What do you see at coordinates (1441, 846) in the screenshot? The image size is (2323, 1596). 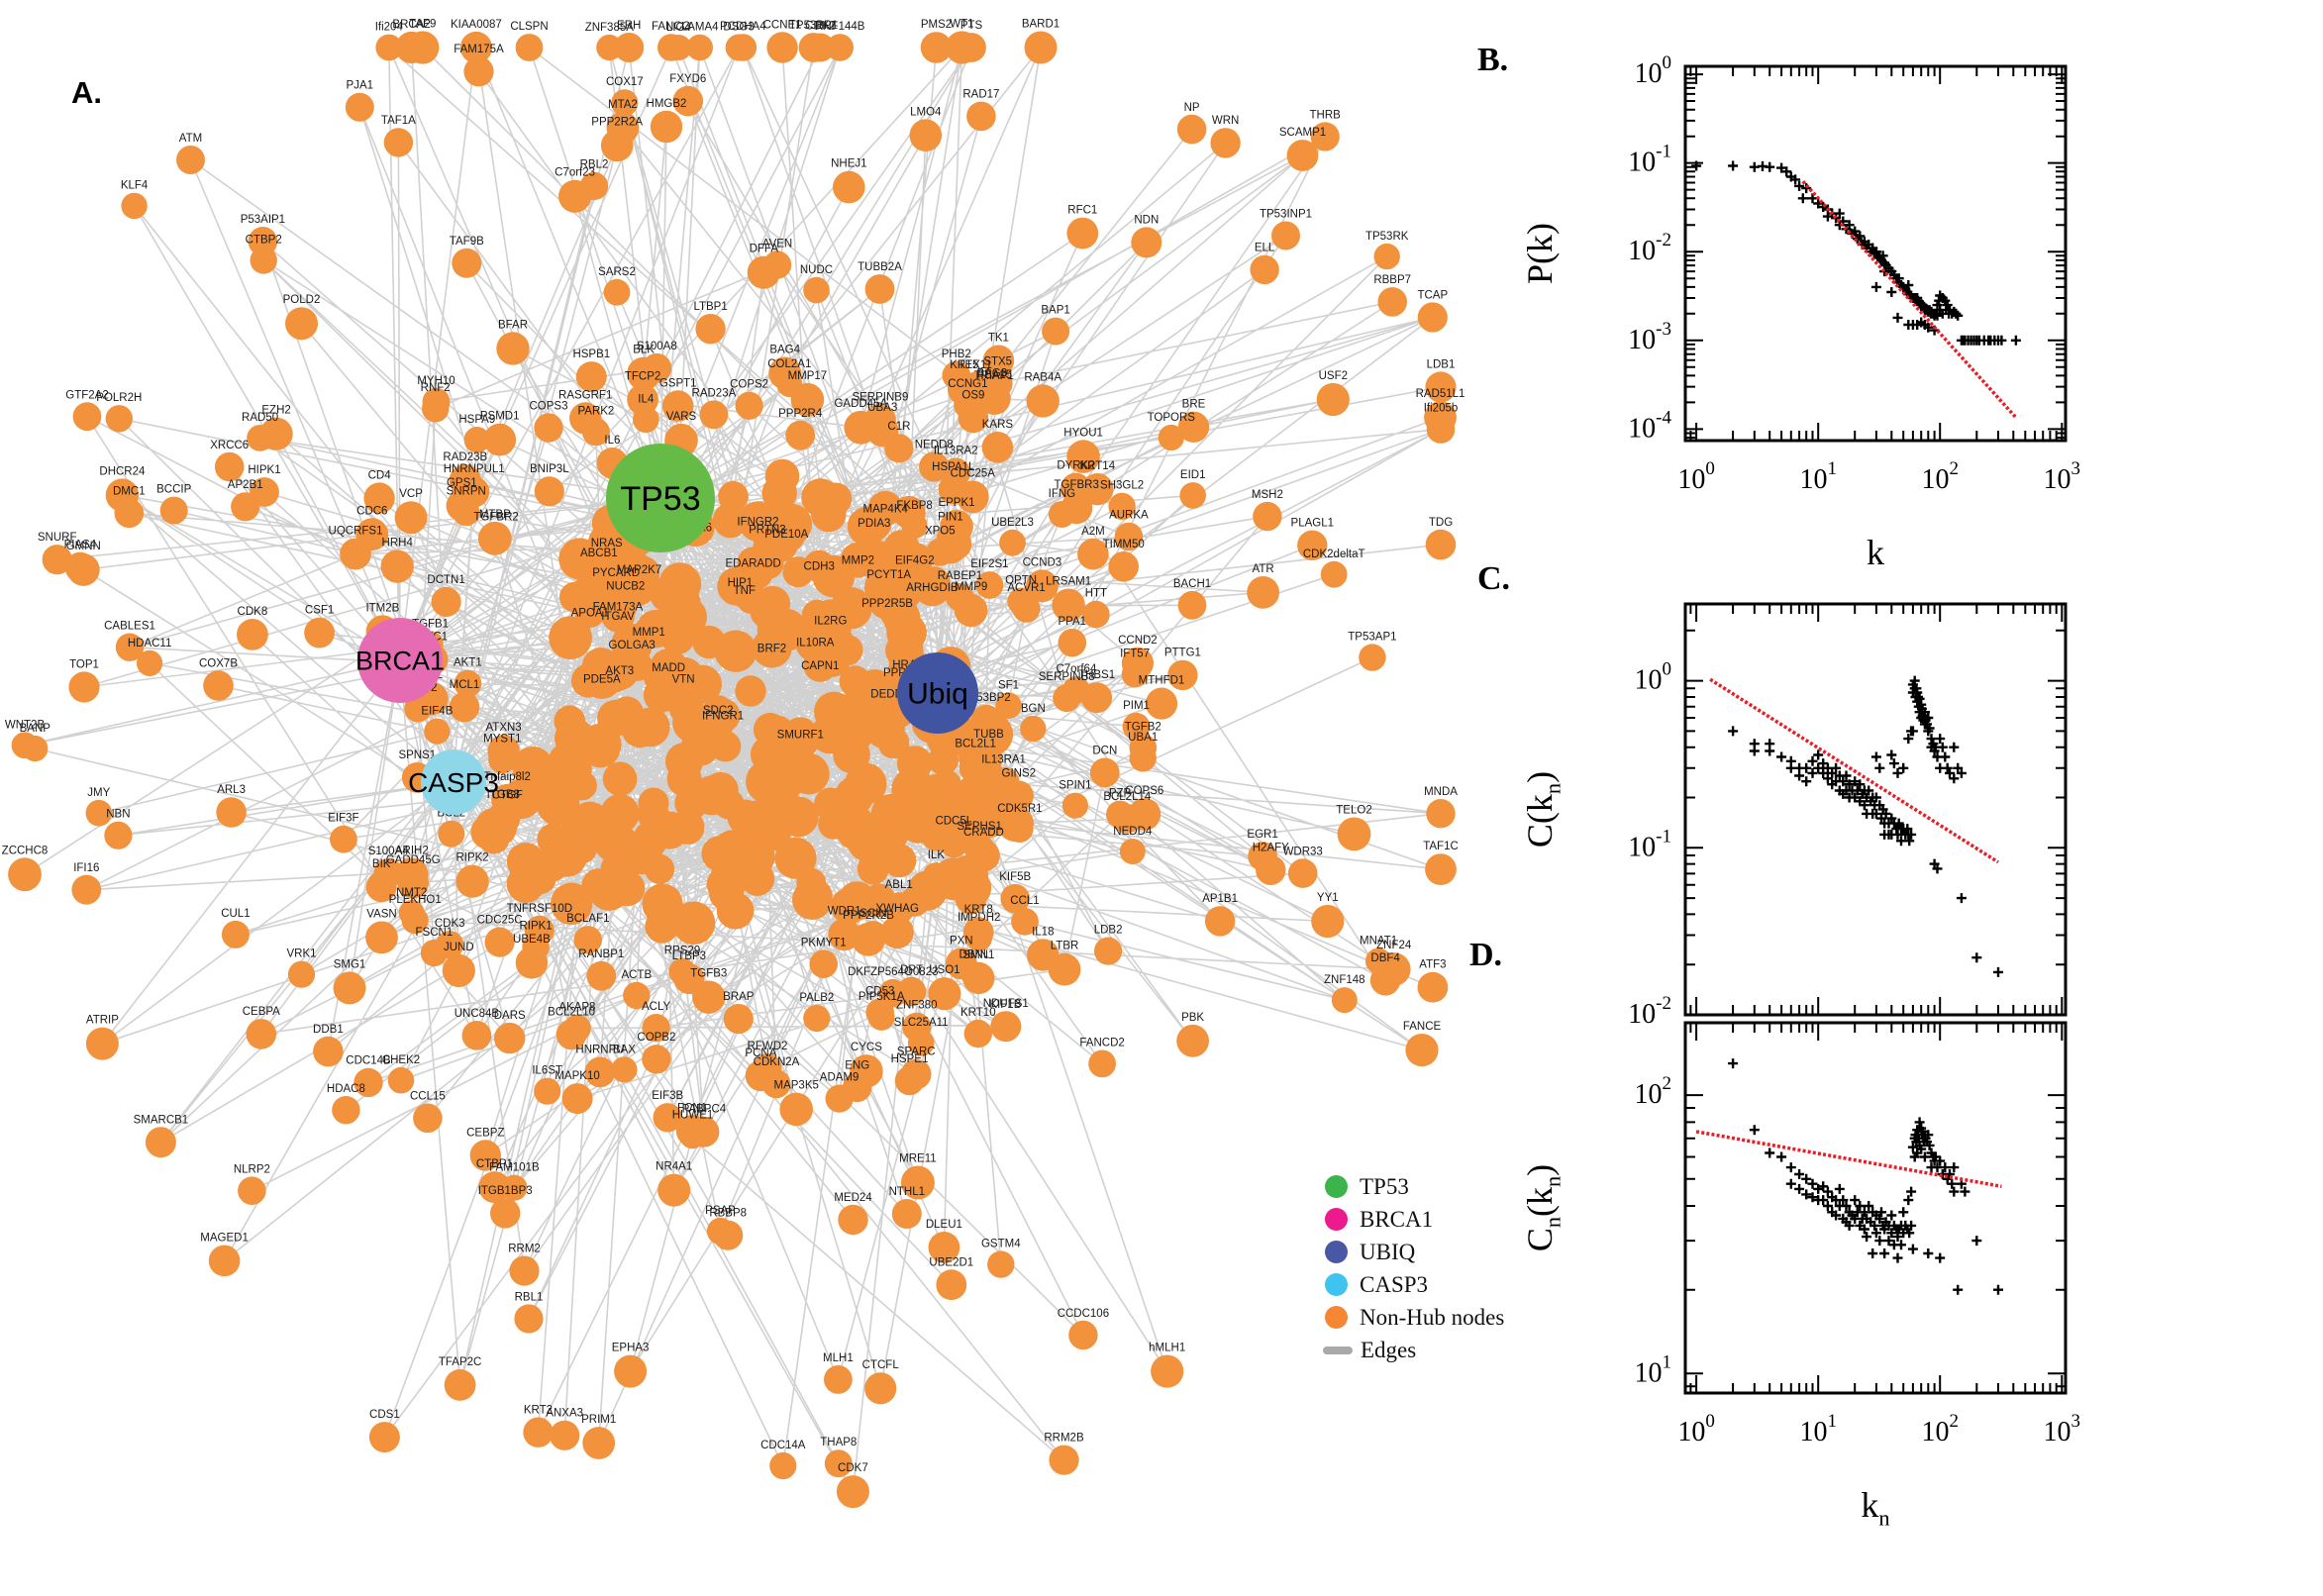 I see `network-node-label: TAF1C` at bounding box center [1441, 846].